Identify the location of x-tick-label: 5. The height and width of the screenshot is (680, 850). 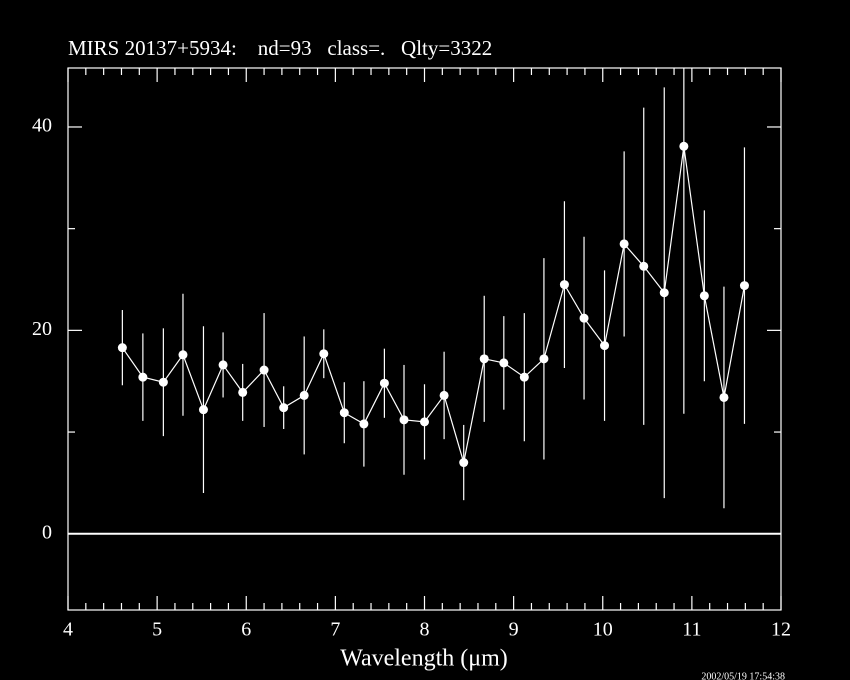
(157, 630).